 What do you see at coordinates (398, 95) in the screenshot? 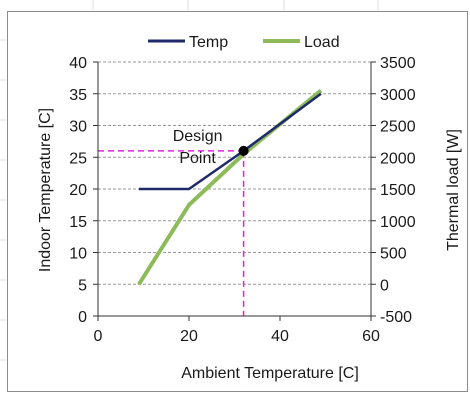
I see `y-right-tick-label: 3000` at bounding box center [398, 95].